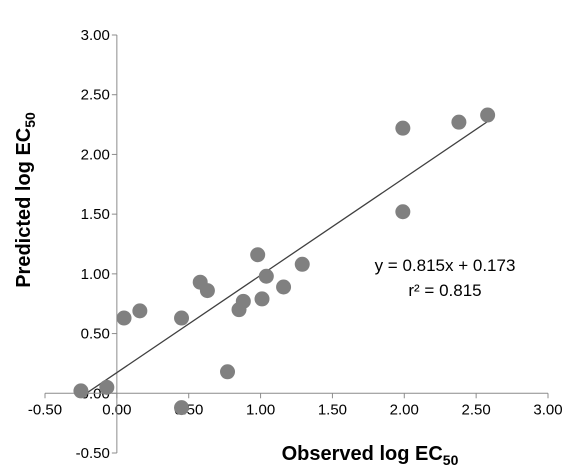 The image size is (571, 467). I want to click on x-axis-title: Observed log EC50, so click(370, 455).